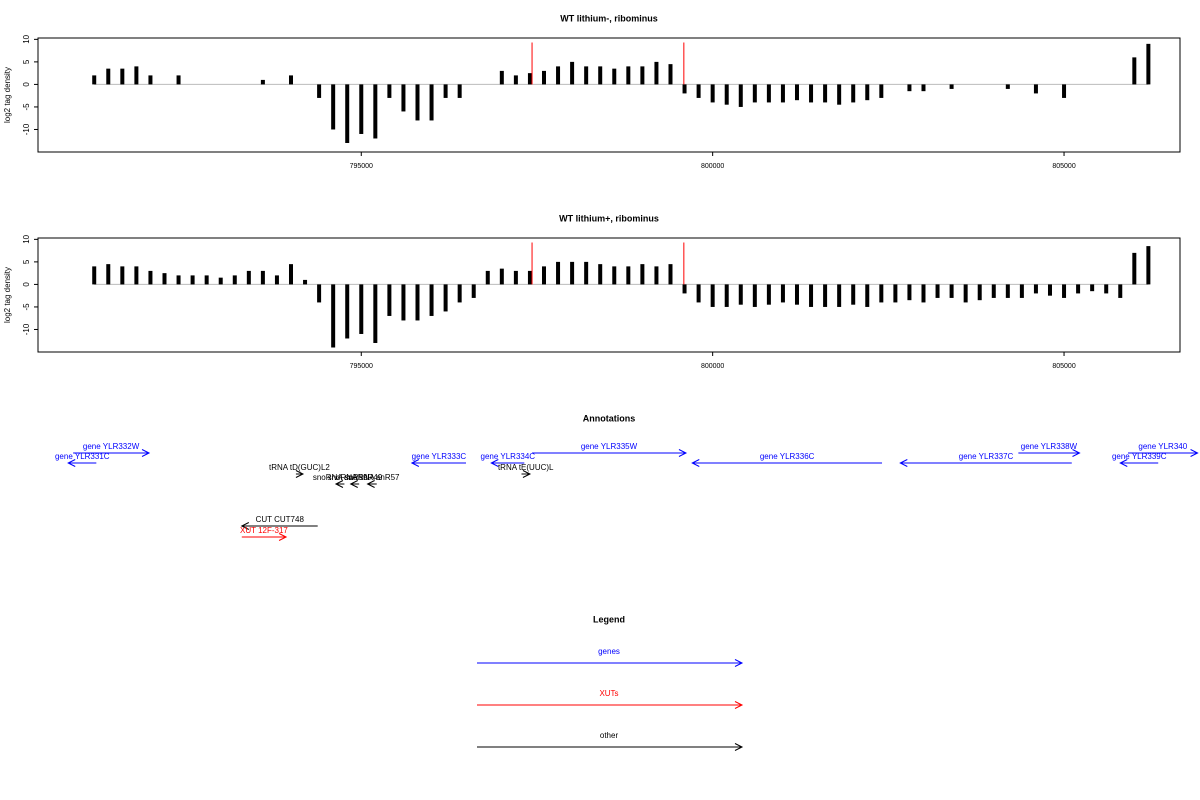 This screenshot has height=800, width=1200. I want to click on chart-title: WT lithium+, ribominus, so click(609, 218).